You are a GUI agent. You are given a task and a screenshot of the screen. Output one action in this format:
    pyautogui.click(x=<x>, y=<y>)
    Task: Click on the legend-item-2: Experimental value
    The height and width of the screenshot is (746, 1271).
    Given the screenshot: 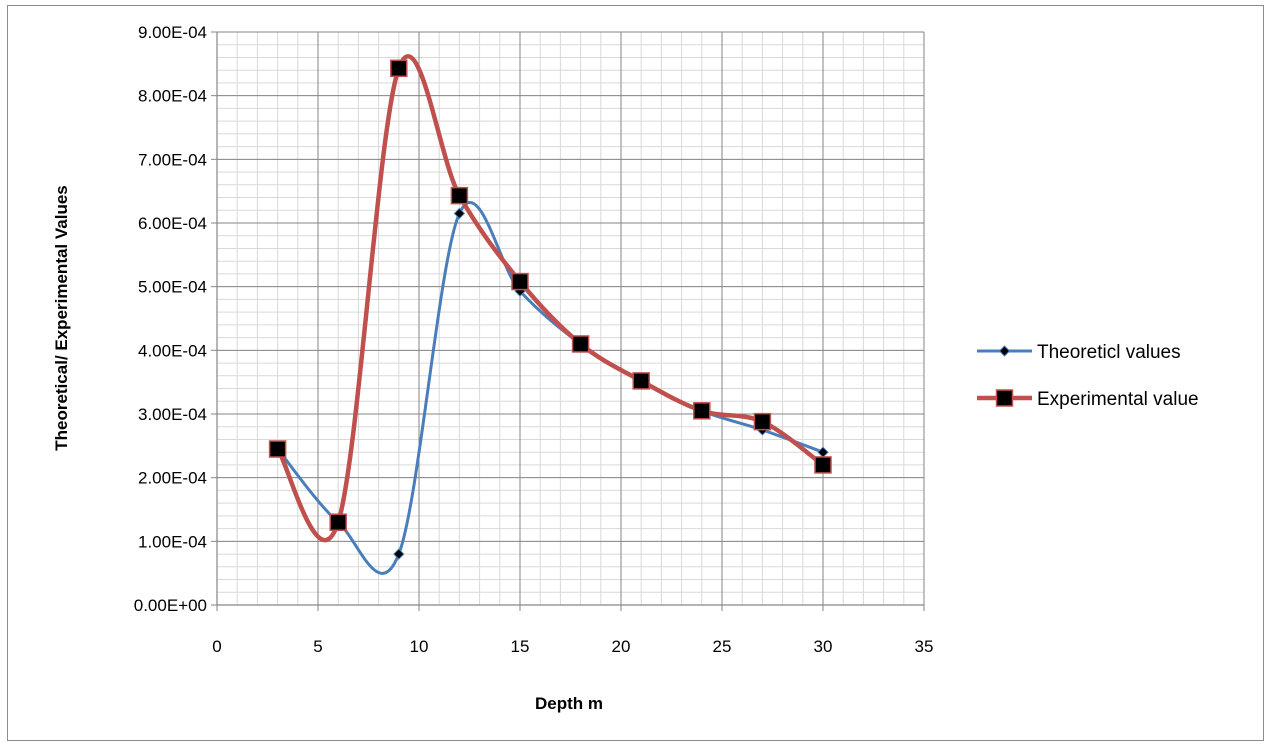 What is the action you would take?
    pyautogui.click(x=1088, y=399)
    